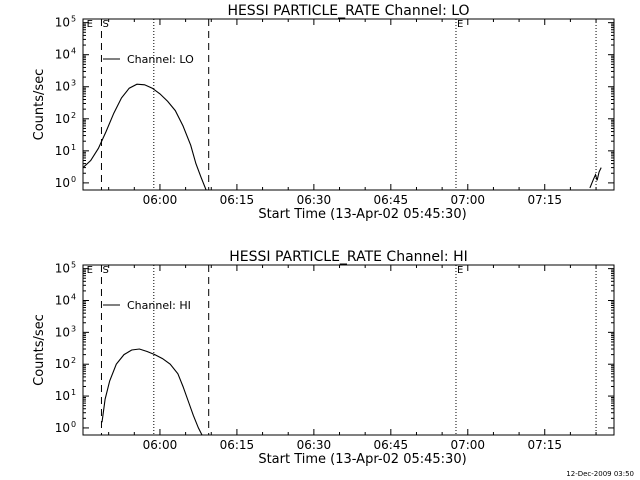 This screenshot has width=640, height=480. What do you see at coordinates (600, 474) in the screenshot?
I see `plot-timestamp: 12-Dec-2009 03:50` at bounding box center [600, 474].